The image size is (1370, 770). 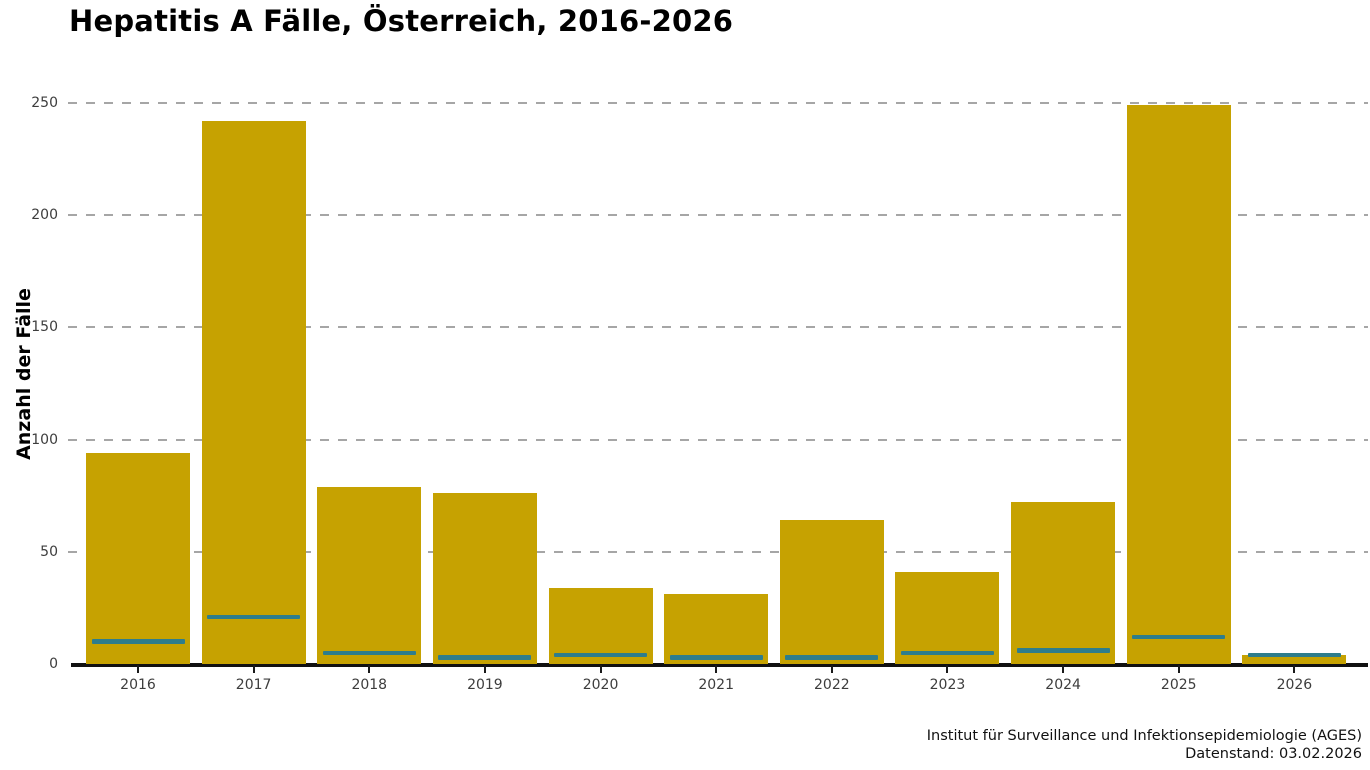 I want to click on marker-2016, so click(x=138, y=641).